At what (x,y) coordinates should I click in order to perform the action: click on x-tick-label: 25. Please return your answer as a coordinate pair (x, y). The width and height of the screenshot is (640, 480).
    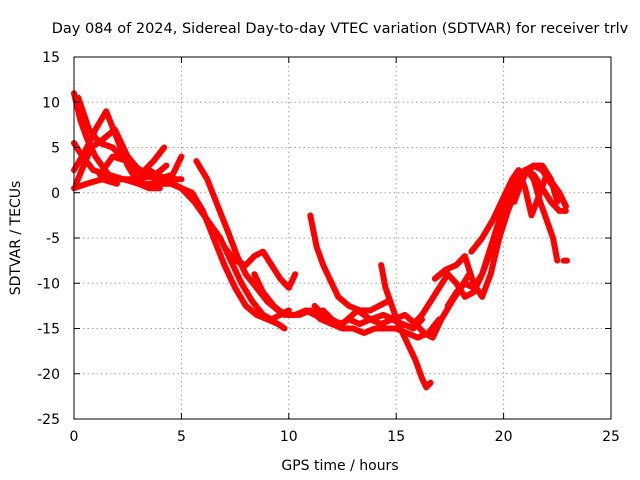
    Looking at the image, I should click on (611, 437).